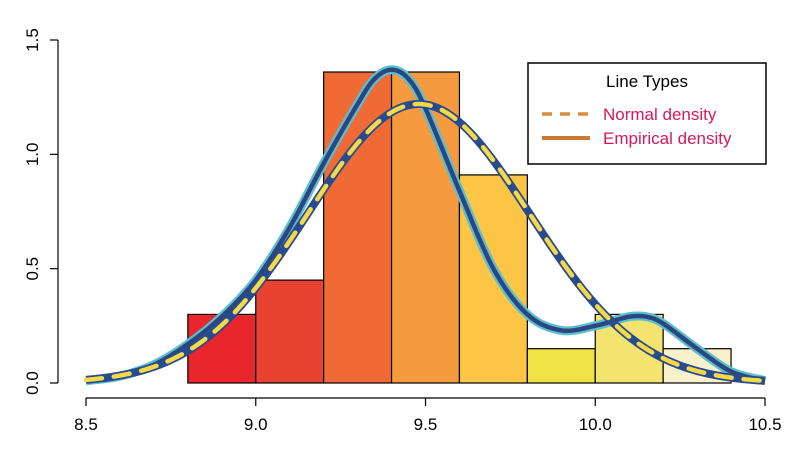 Image resolution: width=811 pixels, height=456 pixels. What do you see at coordinates (426, 424) in the screenshot?
I see `x-tick-label-2: 9.5` at bounding box center [426, 424].